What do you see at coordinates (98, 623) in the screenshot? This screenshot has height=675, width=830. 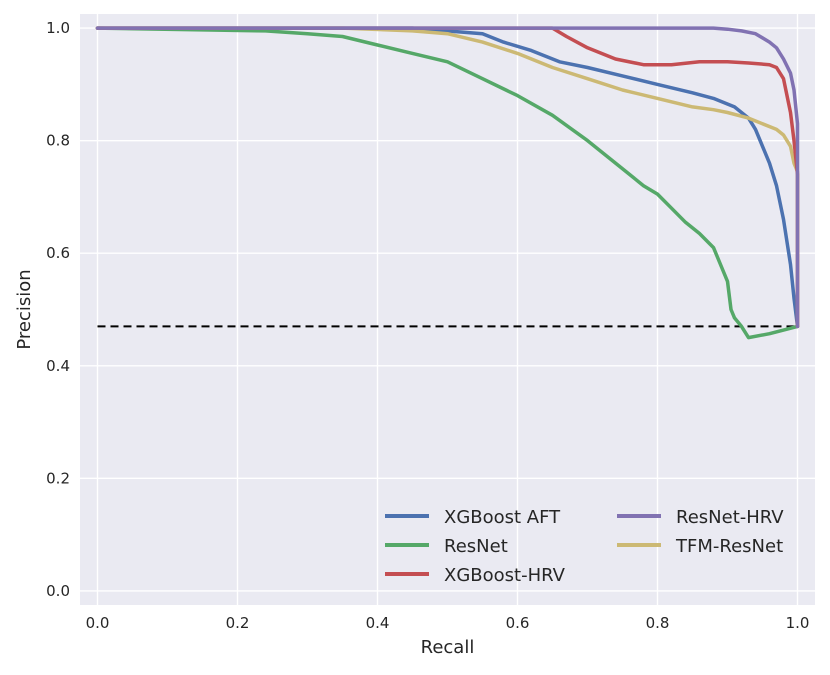 I see `x-tick-label: 0.0` at bounding box center [98, 623].